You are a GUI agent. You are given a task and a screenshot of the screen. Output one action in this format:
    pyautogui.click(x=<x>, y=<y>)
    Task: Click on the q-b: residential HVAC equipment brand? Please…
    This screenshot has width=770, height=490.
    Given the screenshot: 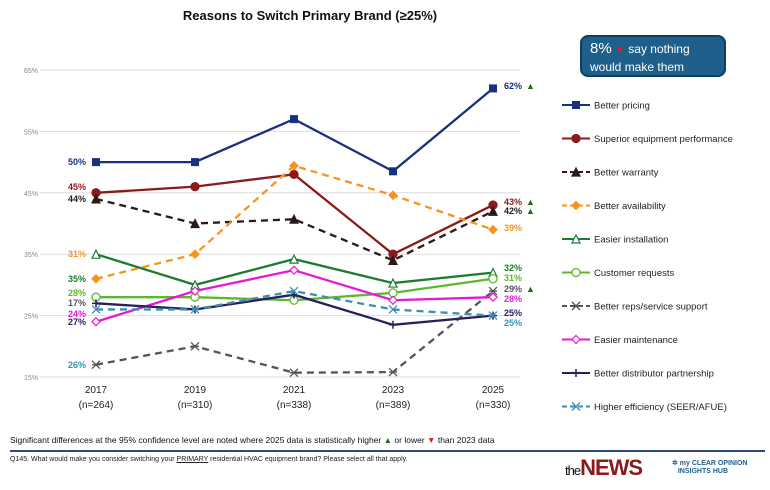 What is the action you would take?
    pyautogui.click(x=309, y=459)
    